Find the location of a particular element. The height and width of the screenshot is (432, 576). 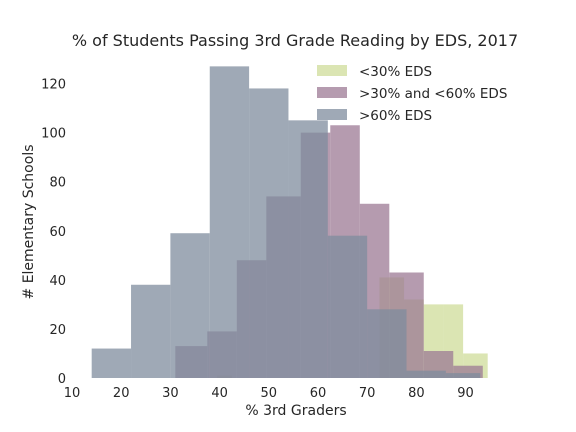

legend-label-2: >30% and <60% EDS is located at coordinates (433, 94).